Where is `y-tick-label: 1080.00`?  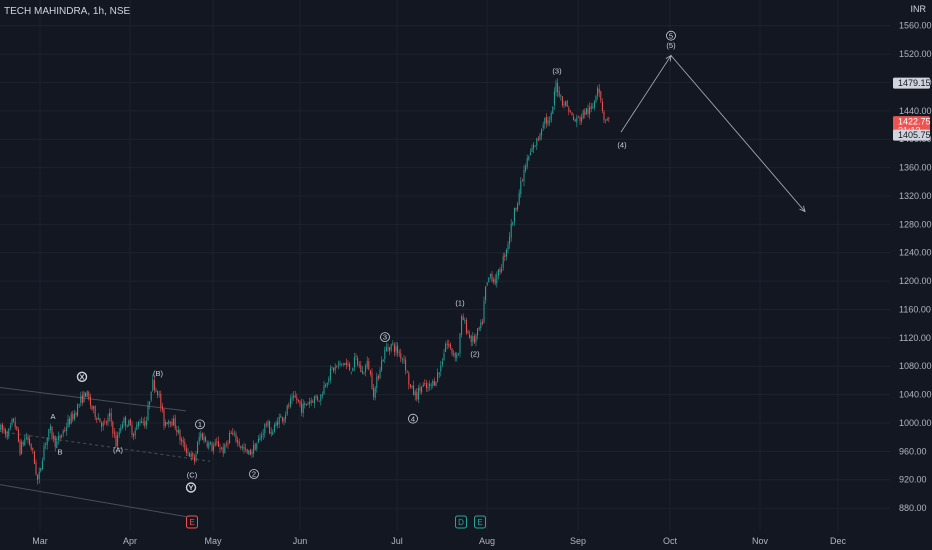
y-tick-label: 1080.00 is located at coordinates (915, 366).